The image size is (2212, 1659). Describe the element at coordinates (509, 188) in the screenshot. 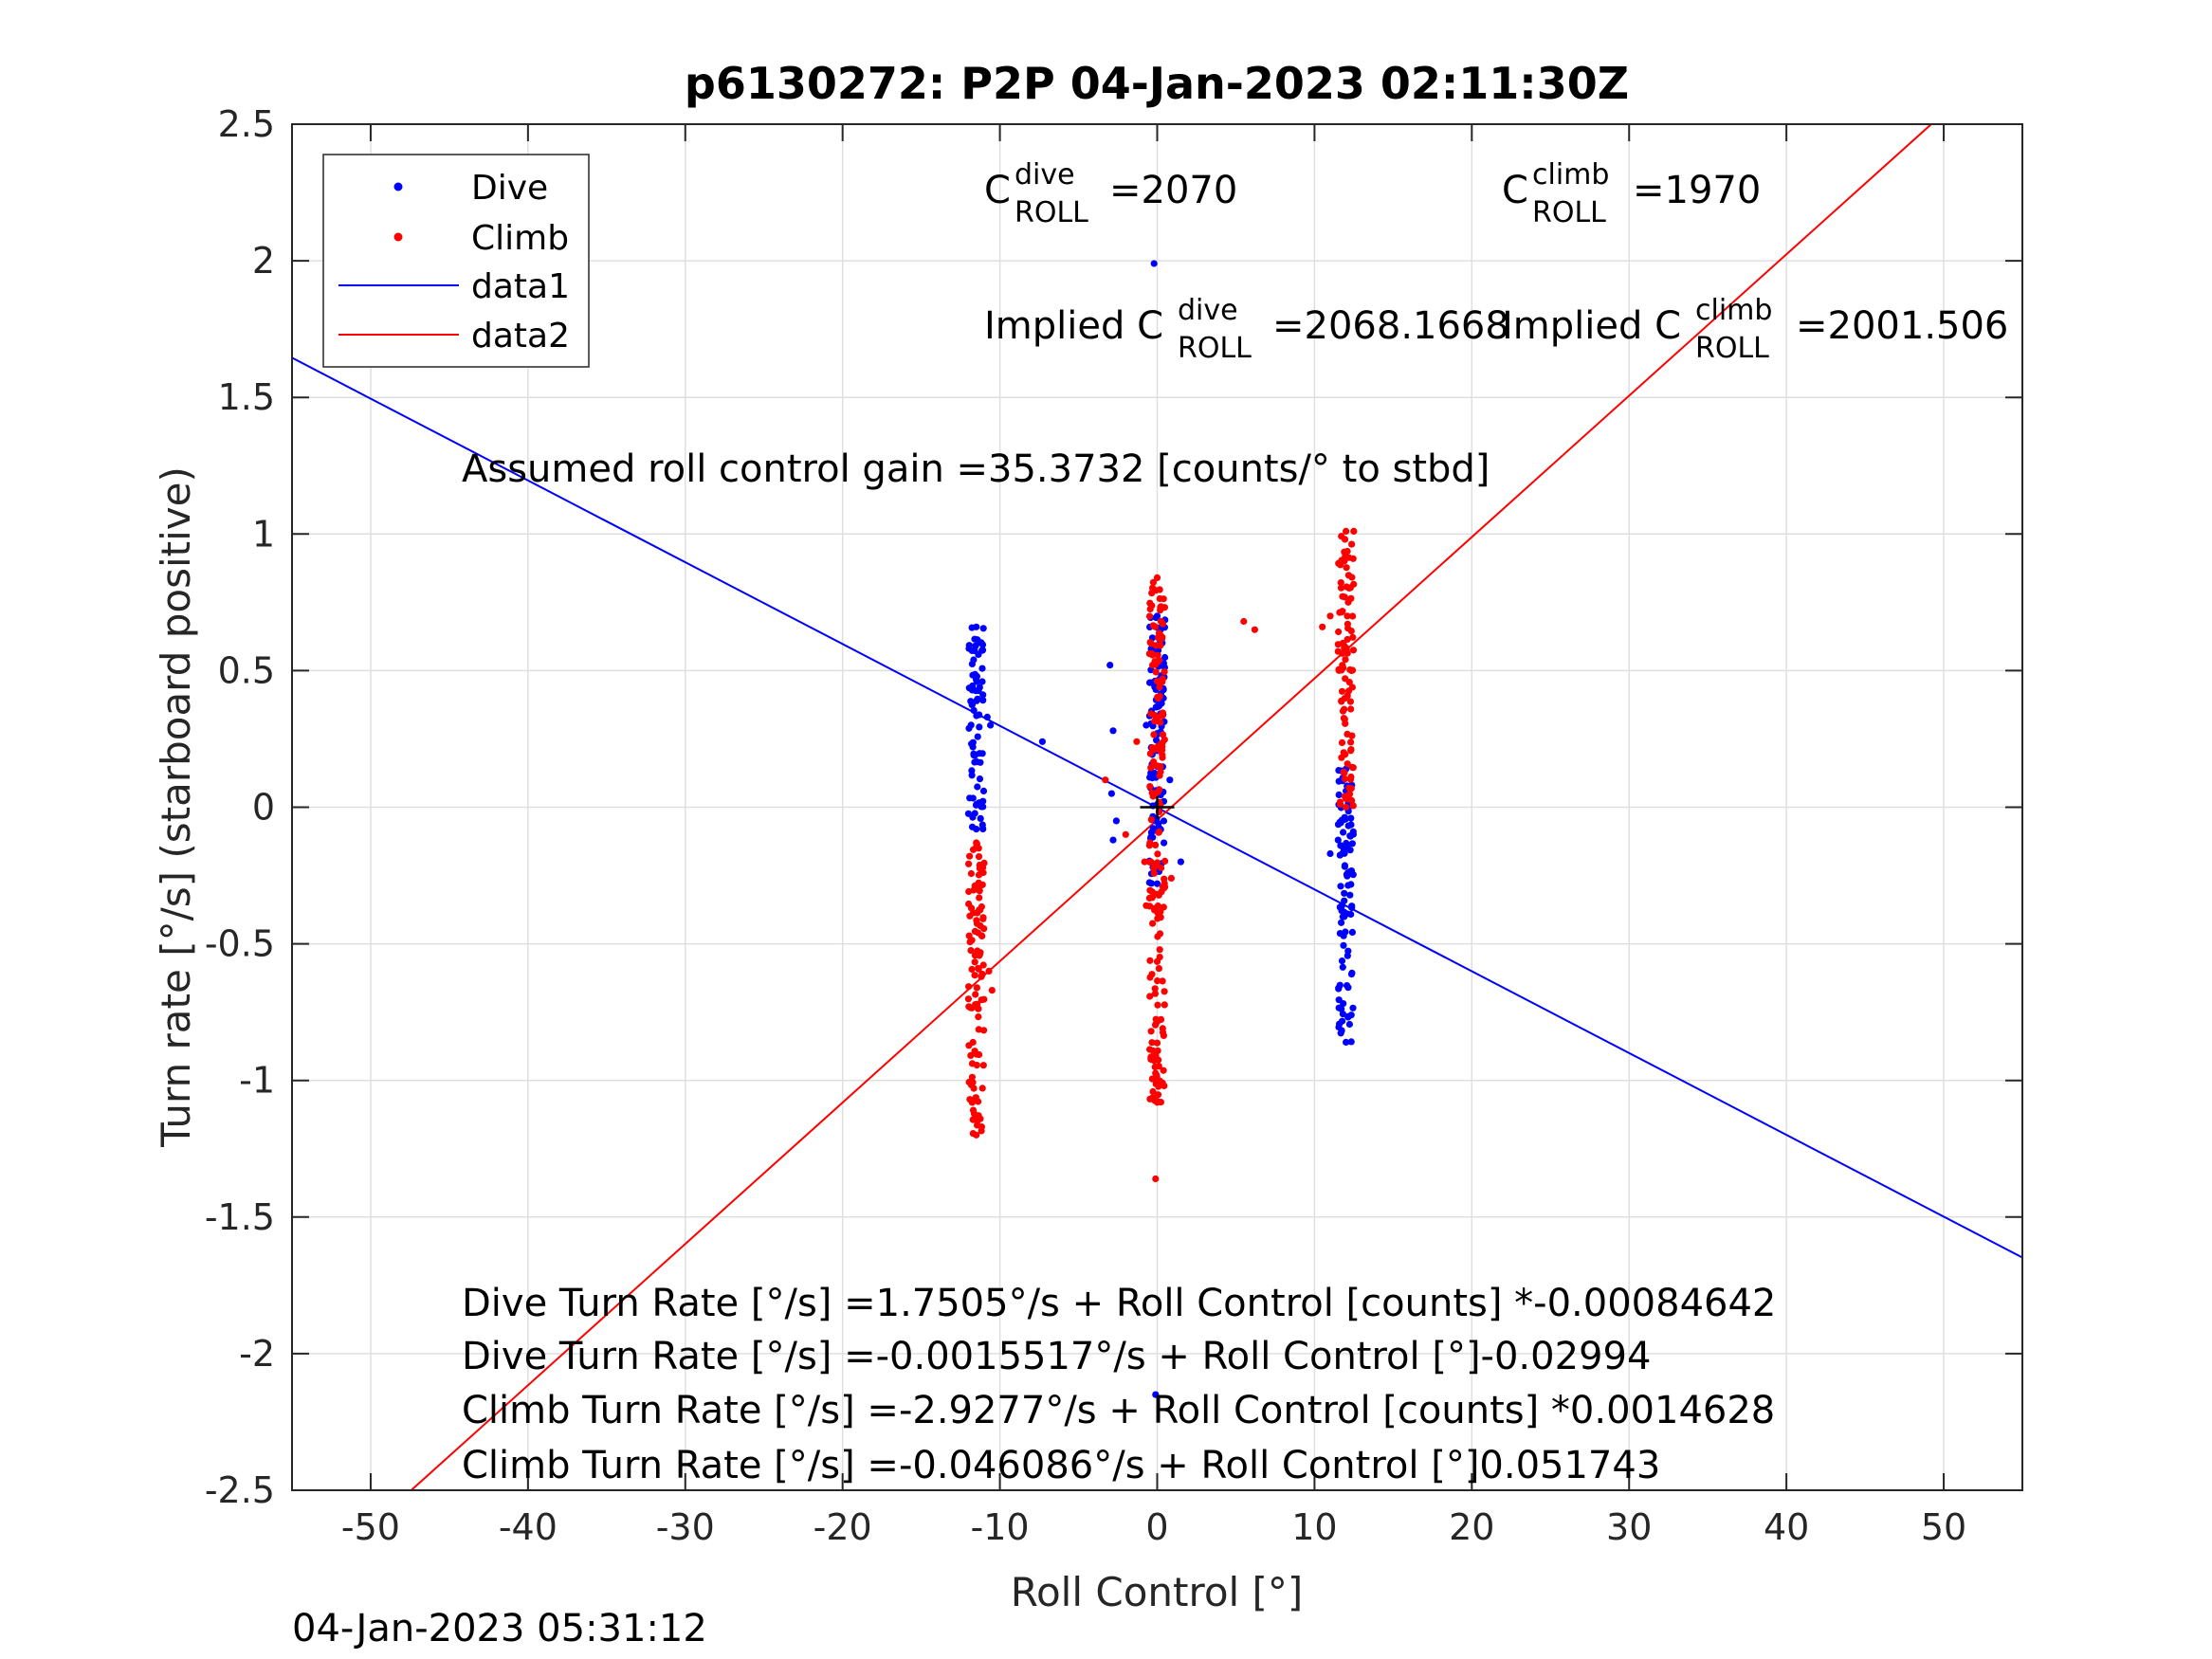

I see `legend-dive-label: Dive` at that location.